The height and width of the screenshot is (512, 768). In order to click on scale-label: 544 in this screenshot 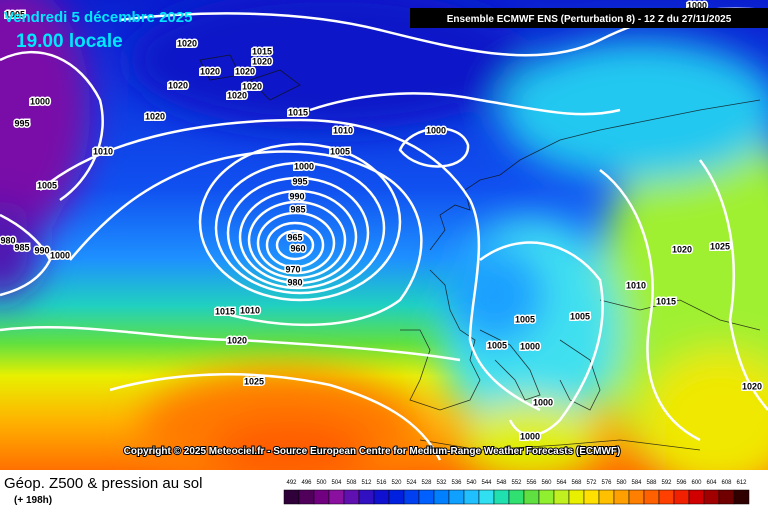, I will do `click(486, 483)`.